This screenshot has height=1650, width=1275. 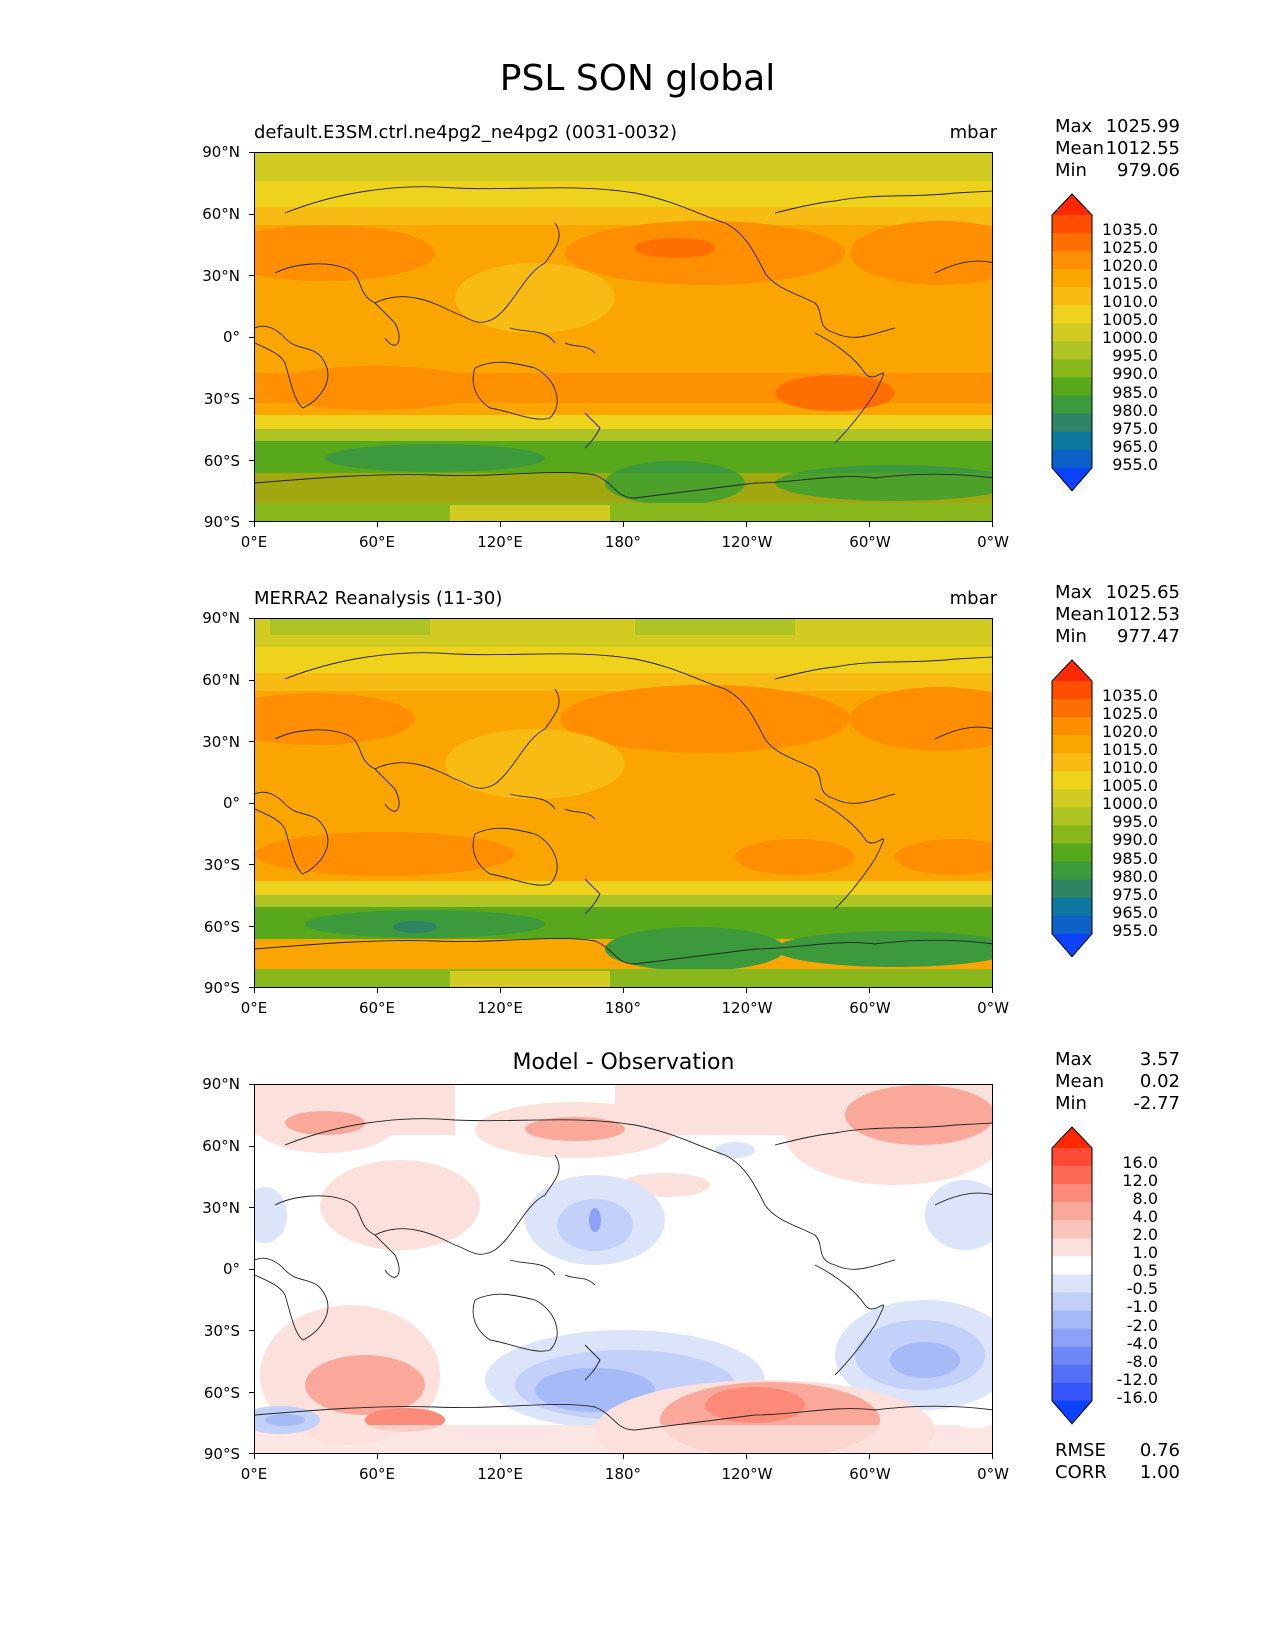 What do you see at coordinates (623, 1474) in the screenshot?
I see `panel-diff-lon-label: 180°` at bounding box center [623, 1474].